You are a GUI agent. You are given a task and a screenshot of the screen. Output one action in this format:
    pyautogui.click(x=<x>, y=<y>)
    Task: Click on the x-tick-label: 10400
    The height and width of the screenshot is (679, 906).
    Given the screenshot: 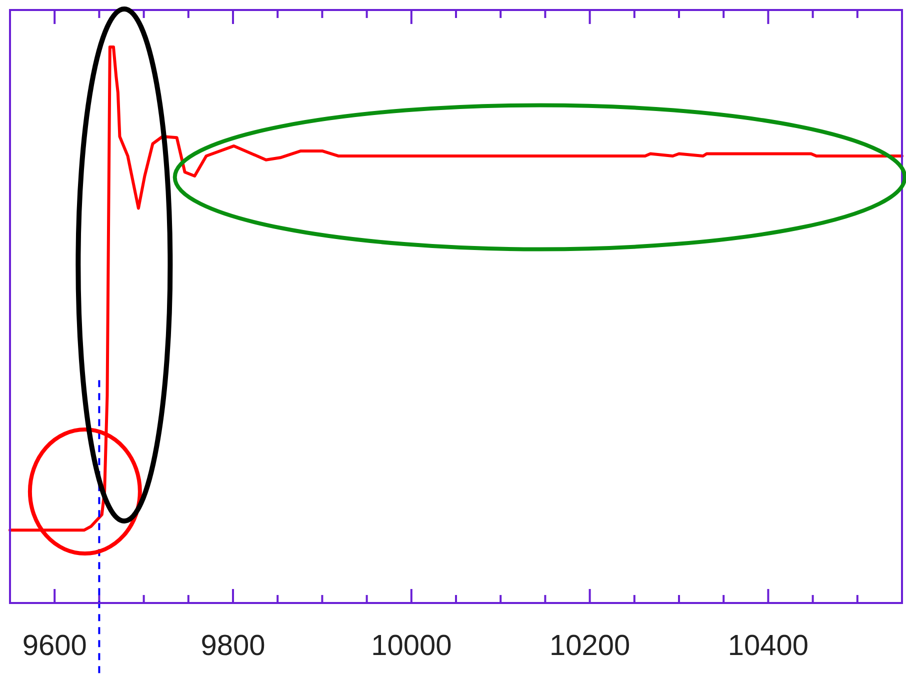 What is the action you would take?
    pyautogui.click(x=768, y=646)
    